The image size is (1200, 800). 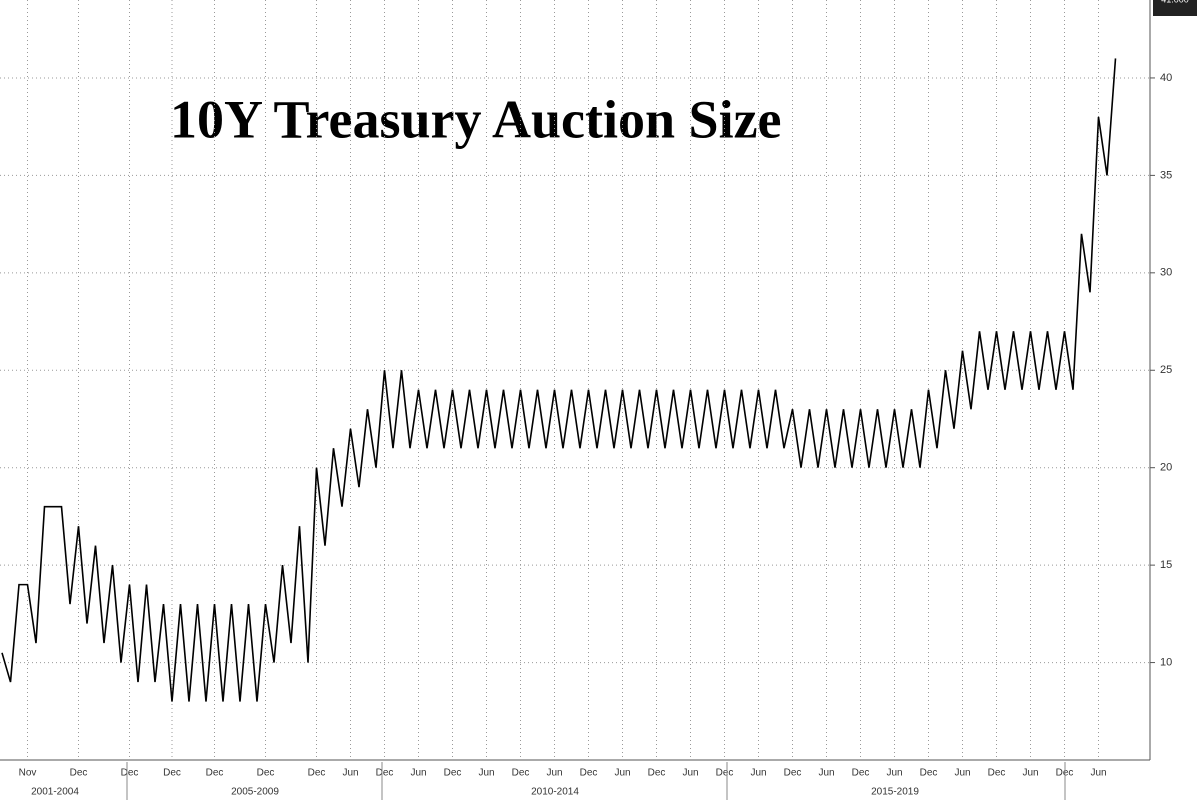 I want to click on y-tick-label: 30, so click(x=1166, y=273).